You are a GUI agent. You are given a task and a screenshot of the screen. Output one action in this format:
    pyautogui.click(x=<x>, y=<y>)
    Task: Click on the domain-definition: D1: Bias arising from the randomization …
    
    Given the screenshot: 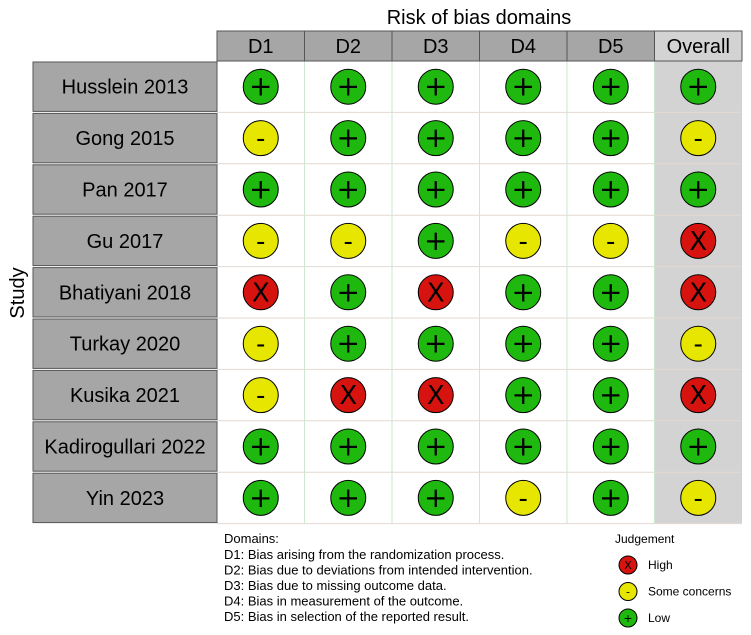 What is the action you would take?
    pyautogui.click(x=364, y=554)
    